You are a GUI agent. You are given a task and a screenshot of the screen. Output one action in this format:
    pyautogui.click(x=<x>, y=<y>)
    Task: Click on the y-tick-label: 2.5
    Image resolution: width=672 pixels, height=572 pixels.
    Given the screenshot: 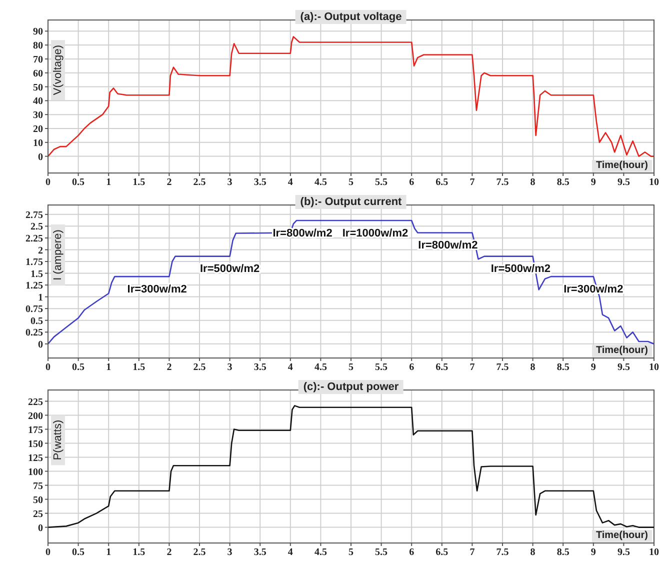 What is the action you would take?
    pyautogui.click(x=36, y=227)
    